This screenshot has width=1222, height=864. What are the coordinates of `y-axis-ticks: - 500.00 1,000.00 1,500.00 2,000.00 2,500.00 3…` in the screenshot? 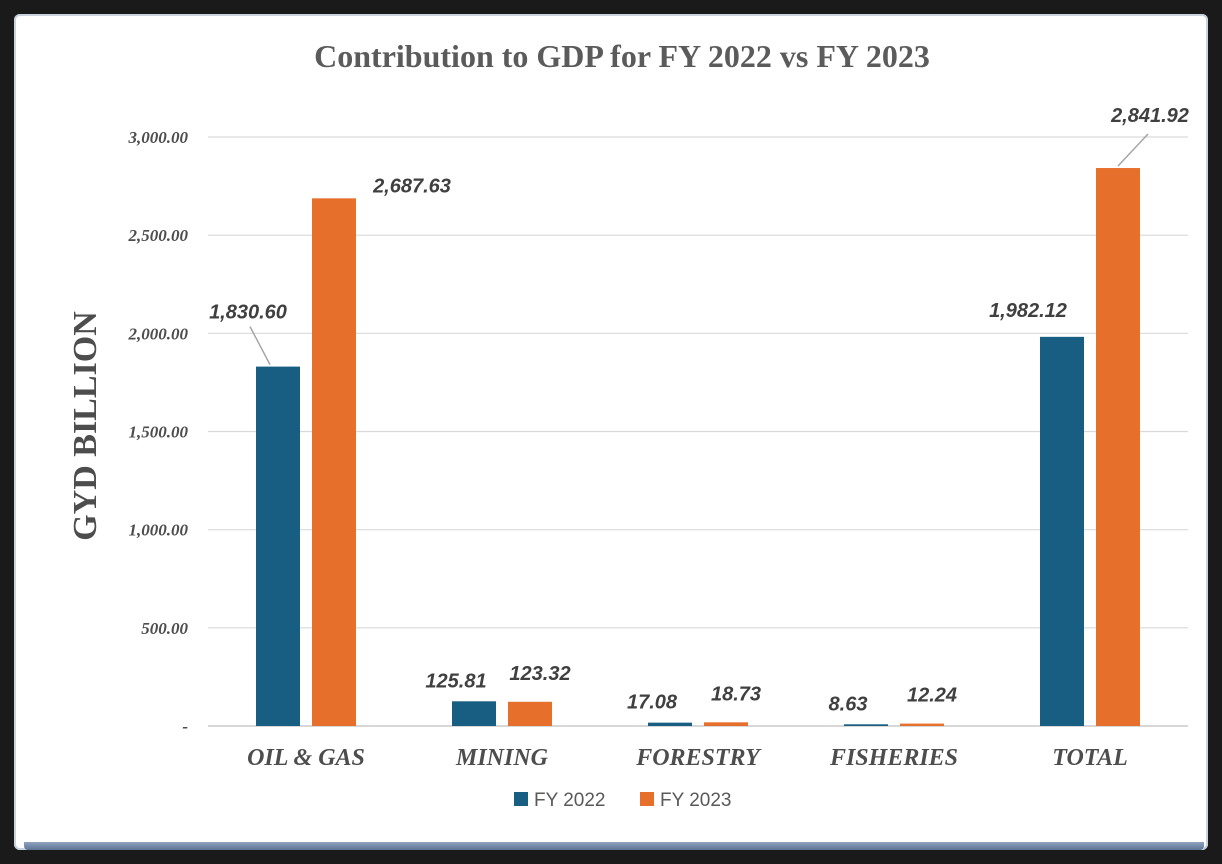 It's located at (158, 432).